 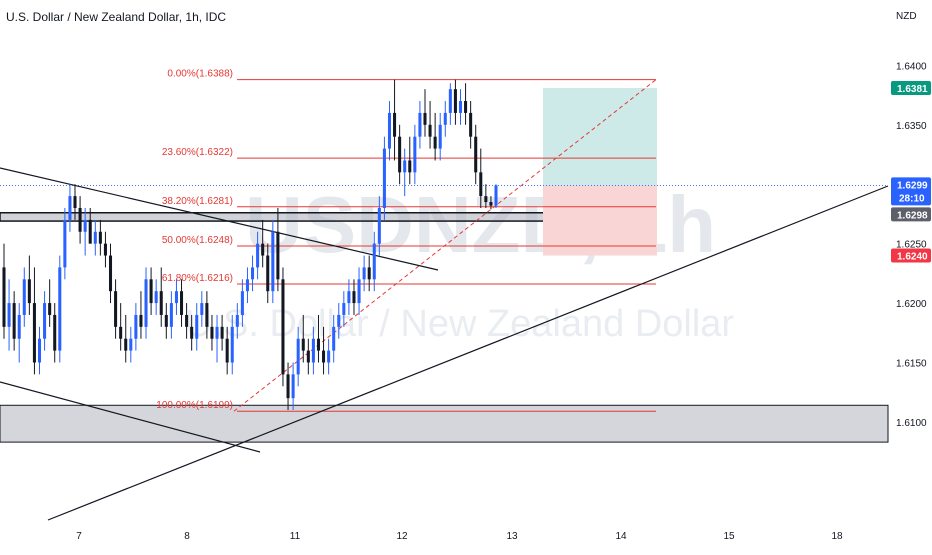 What do you see at coordinates (197, 152) in the screenshot?
I see `fib-level-label: 23.60%(1.6322)` at bounding box center [197, 152].